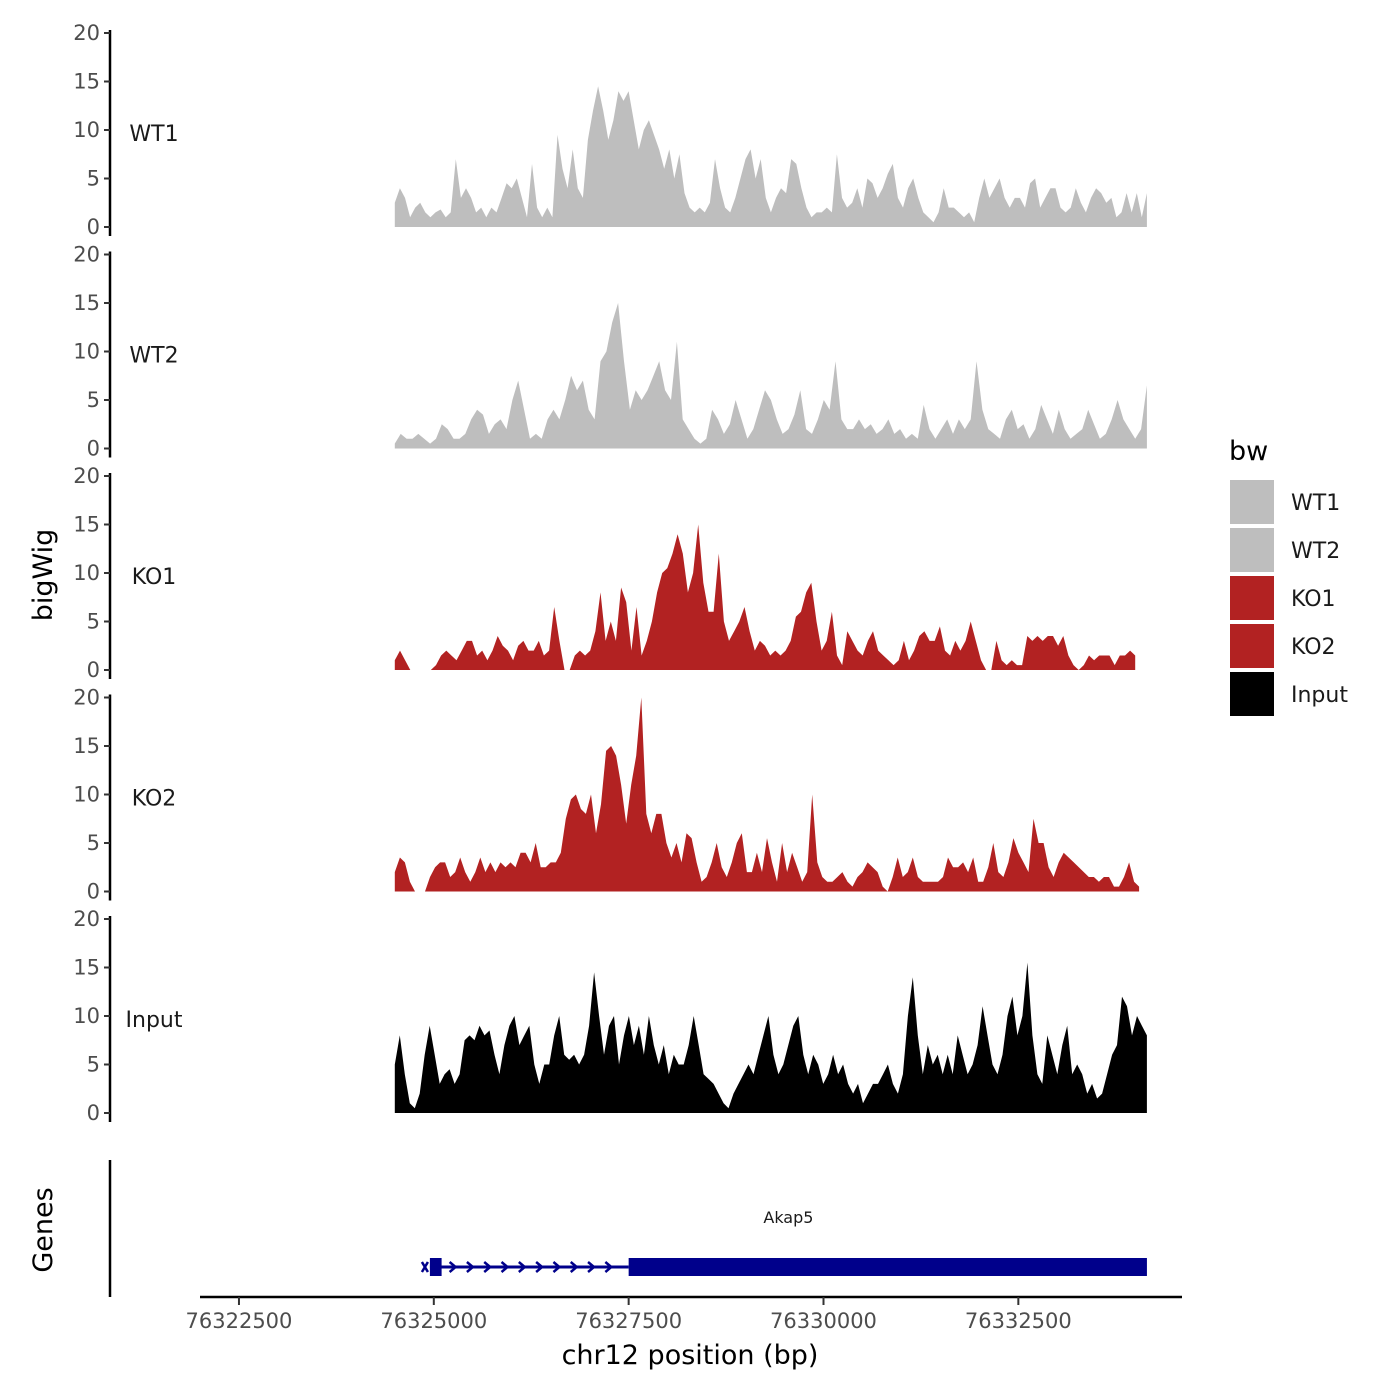 This screenshot has height=1400, width=1400. What do you see at coordinates (1252, 694) in the screenshot?
I see `legend-swatch-input` at bounding box center [1252, 694].